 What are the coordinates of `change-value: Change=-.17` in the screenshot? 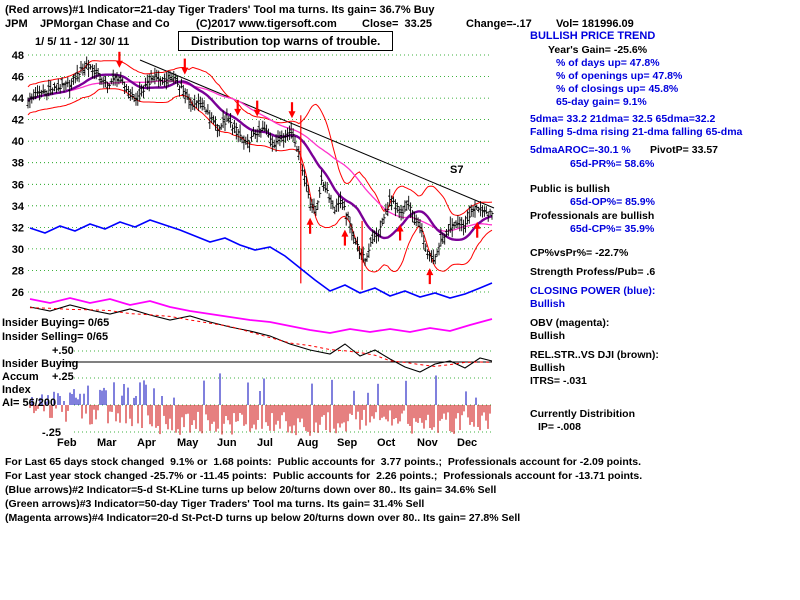 It's located at (499, 24).